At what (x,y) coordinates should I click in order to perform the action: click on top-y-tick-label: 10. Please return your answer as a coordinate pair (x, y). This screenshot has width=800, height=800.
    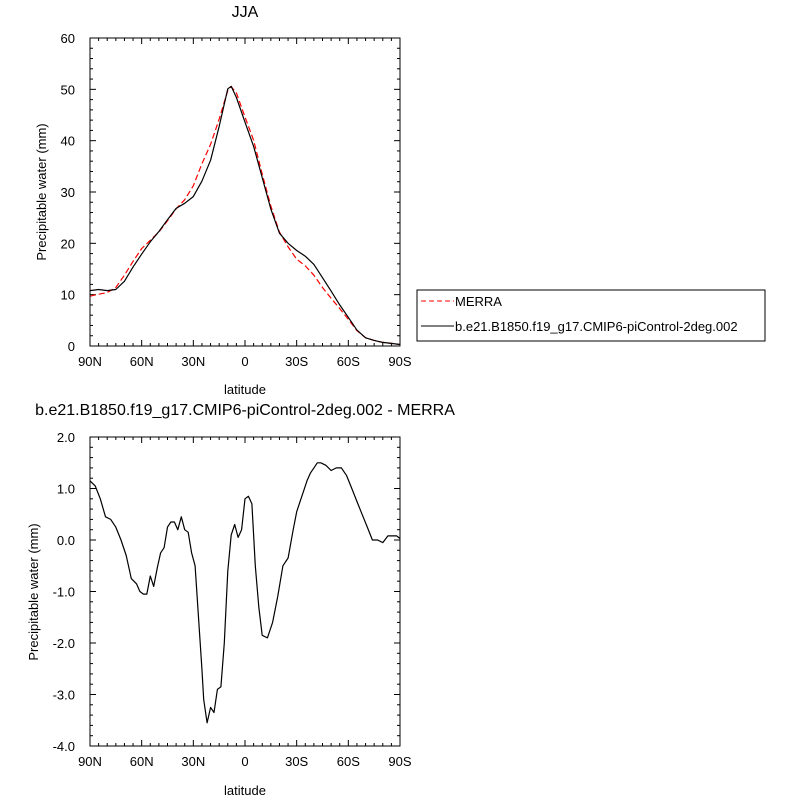
    Looking at the image, I should click on (68, 295).